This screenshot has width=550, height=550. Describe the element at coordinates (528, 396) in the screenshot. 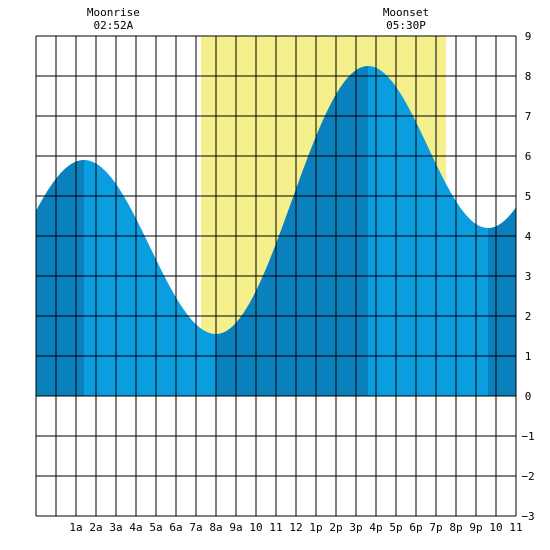

I see `y-tick-label: 0` at that location.